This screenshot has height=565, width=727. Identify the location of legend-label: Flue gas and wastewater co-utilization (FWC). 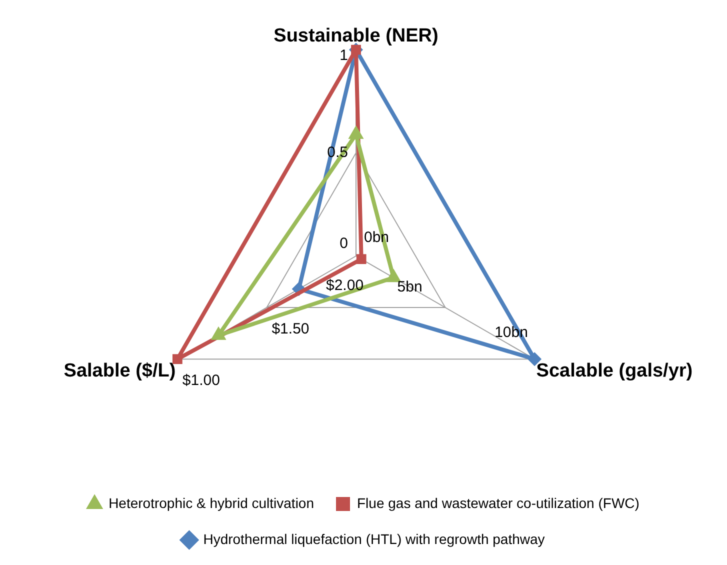
(498, 502).